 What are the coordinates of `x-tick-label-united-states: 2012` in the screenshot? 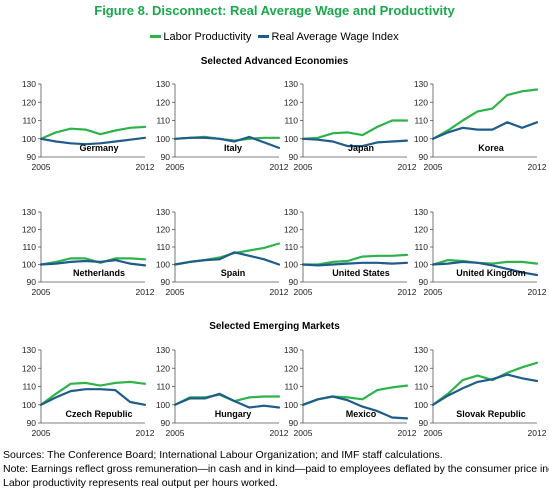 It's located at (407, 292).